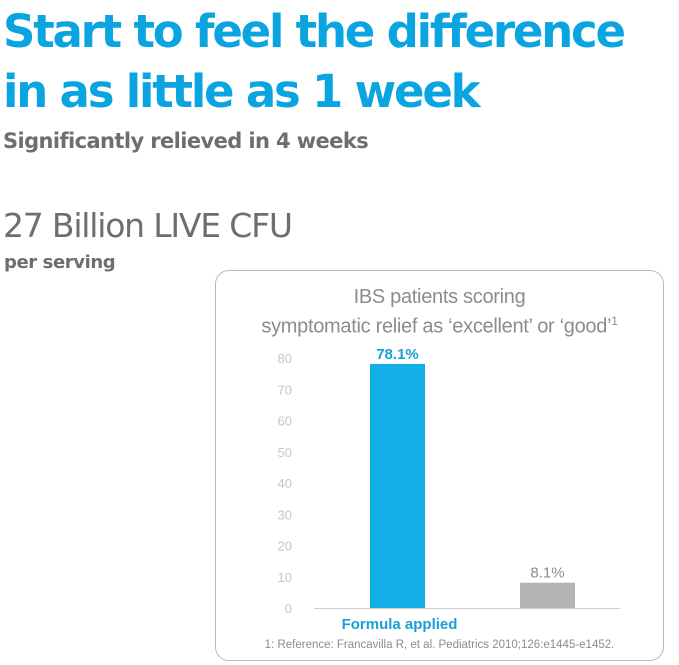 The width and height of the screenshot is (679, 665). I want to click on headline-line-2: in as little as 1 week, so click(242, 91).